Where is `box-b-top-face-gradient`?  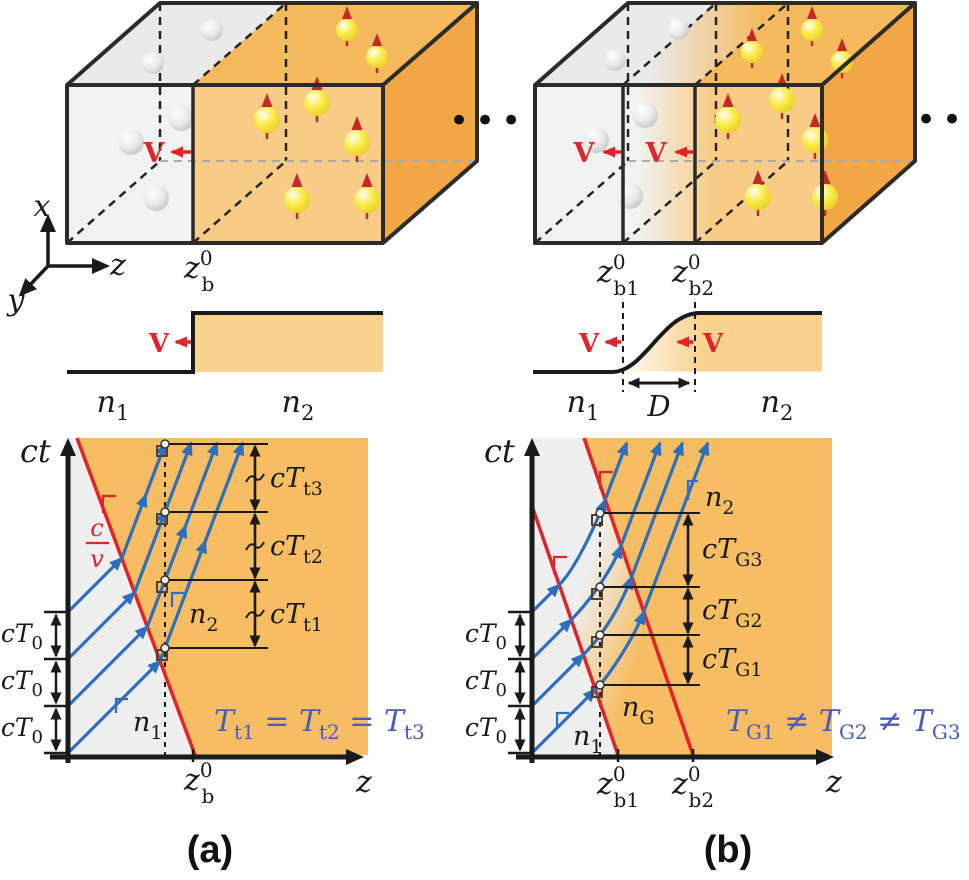 box-b-top-face-gradient is located at coordinates (705, 44).